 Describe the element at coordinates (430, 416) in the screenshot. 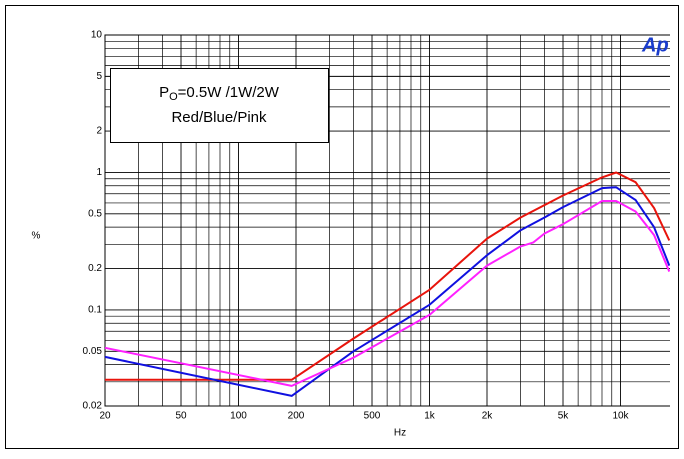

I see `x-tick-label: 1k` at that location.